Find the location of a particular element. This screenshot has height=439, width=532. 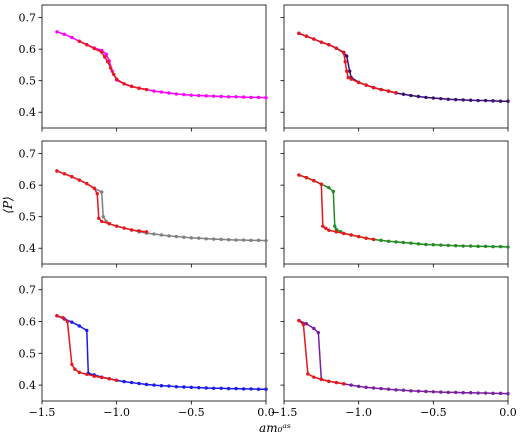

x-tick-label: −1.0 is located at coordinates (358, 412).